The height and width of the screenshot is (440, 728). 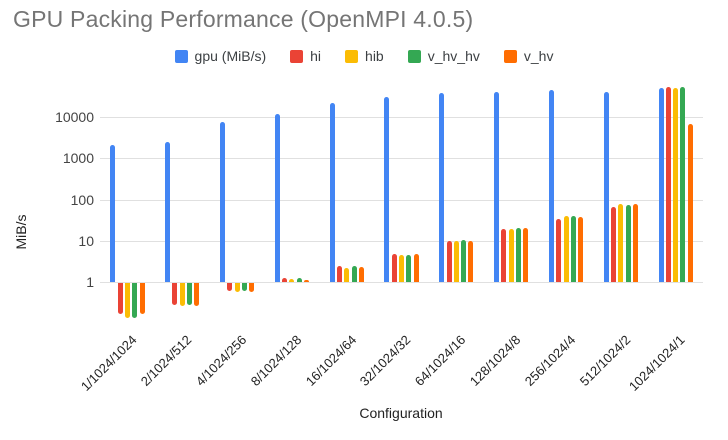 I want to click on legend-label: gpu (MiB/s), so click(x=230, y=56).